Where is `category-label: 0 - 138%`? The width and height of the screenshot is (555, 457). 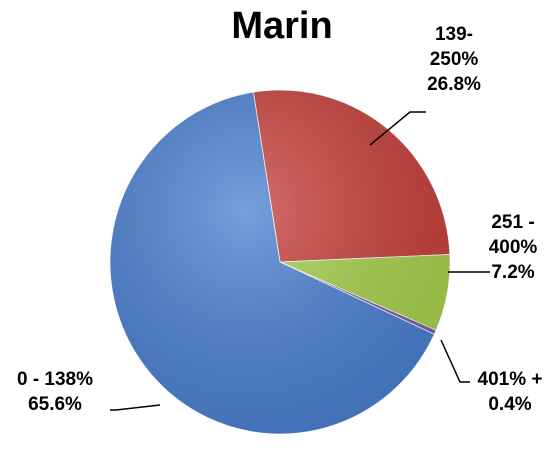
category-label: 0 - 138% is located at coordinates (55, 379).